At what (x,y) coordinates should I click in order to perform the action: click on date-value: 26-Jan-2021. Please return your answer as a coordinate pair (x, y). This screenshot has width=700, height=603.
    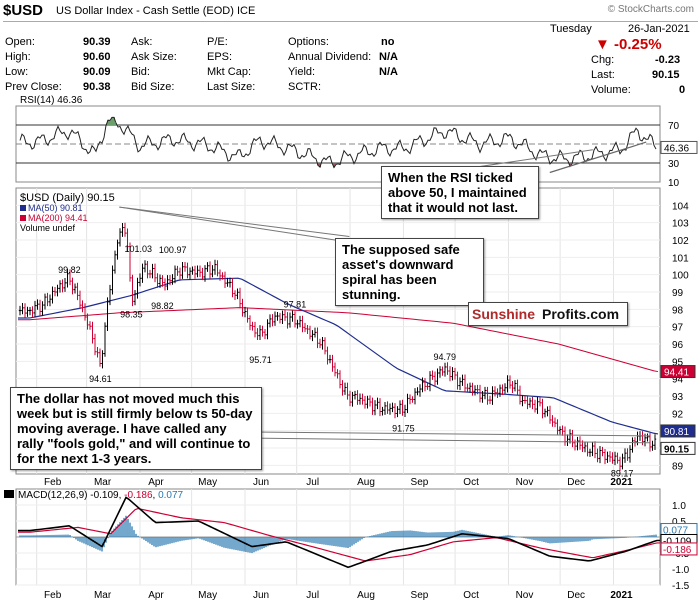
    Looking at the image, I should click on (659, 29).